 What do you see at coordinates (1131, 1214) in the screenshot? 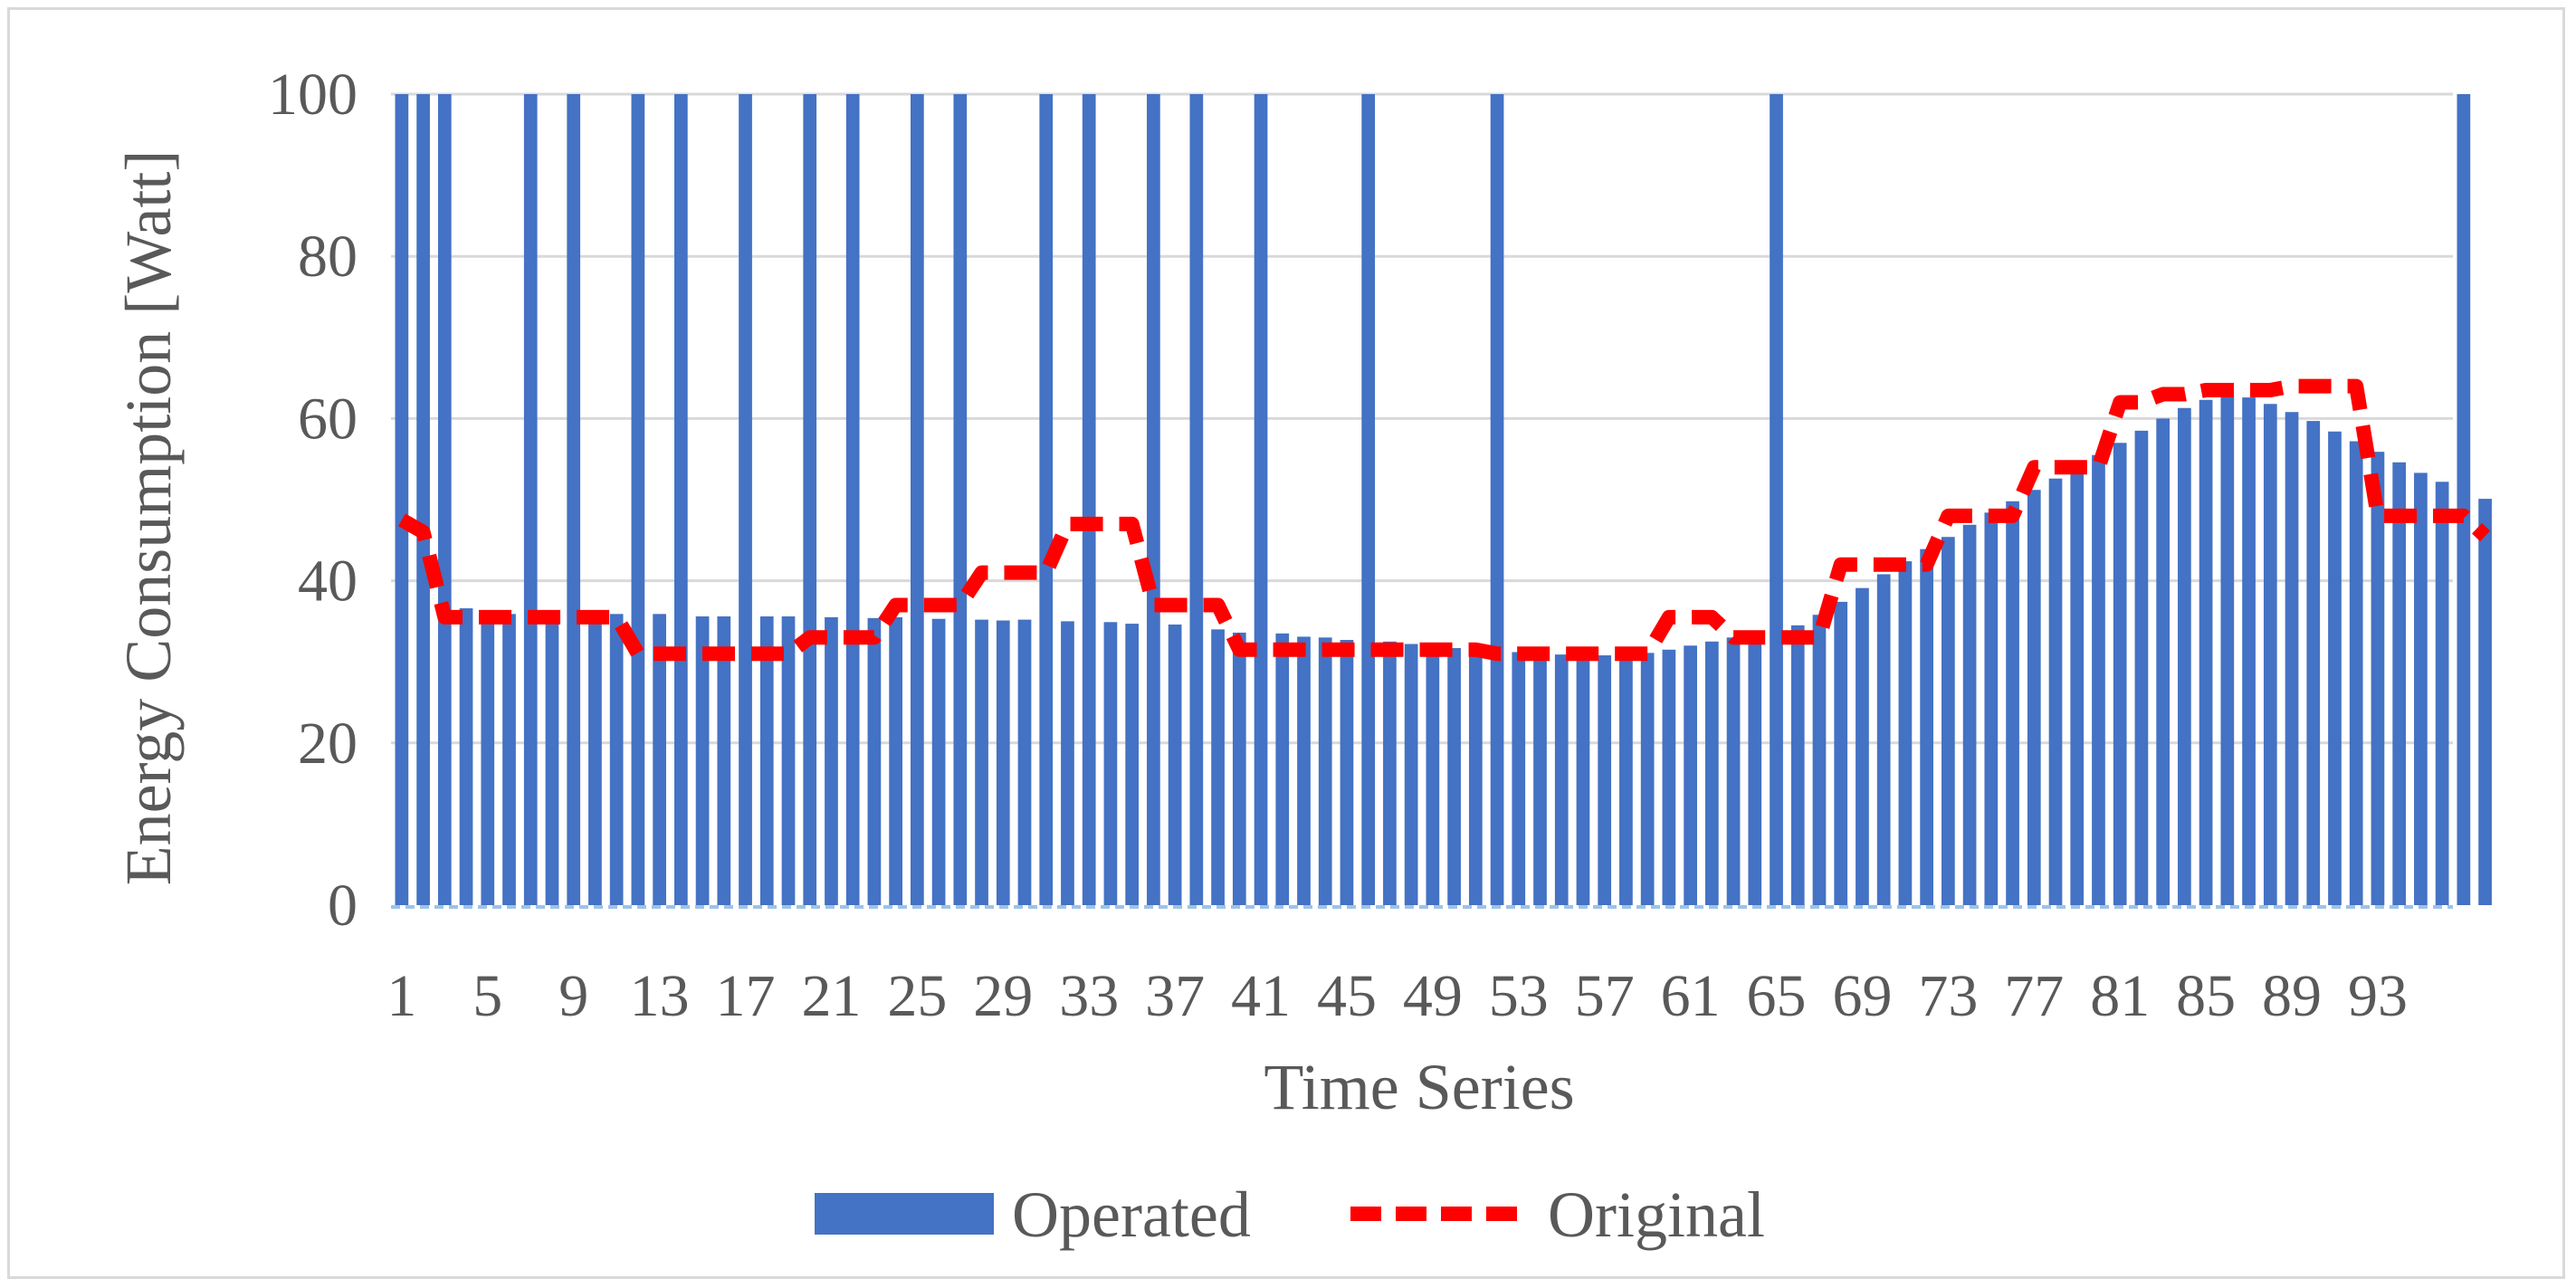
I see `legend-label-operated: Operated` at bounding box center [1131, 1214].